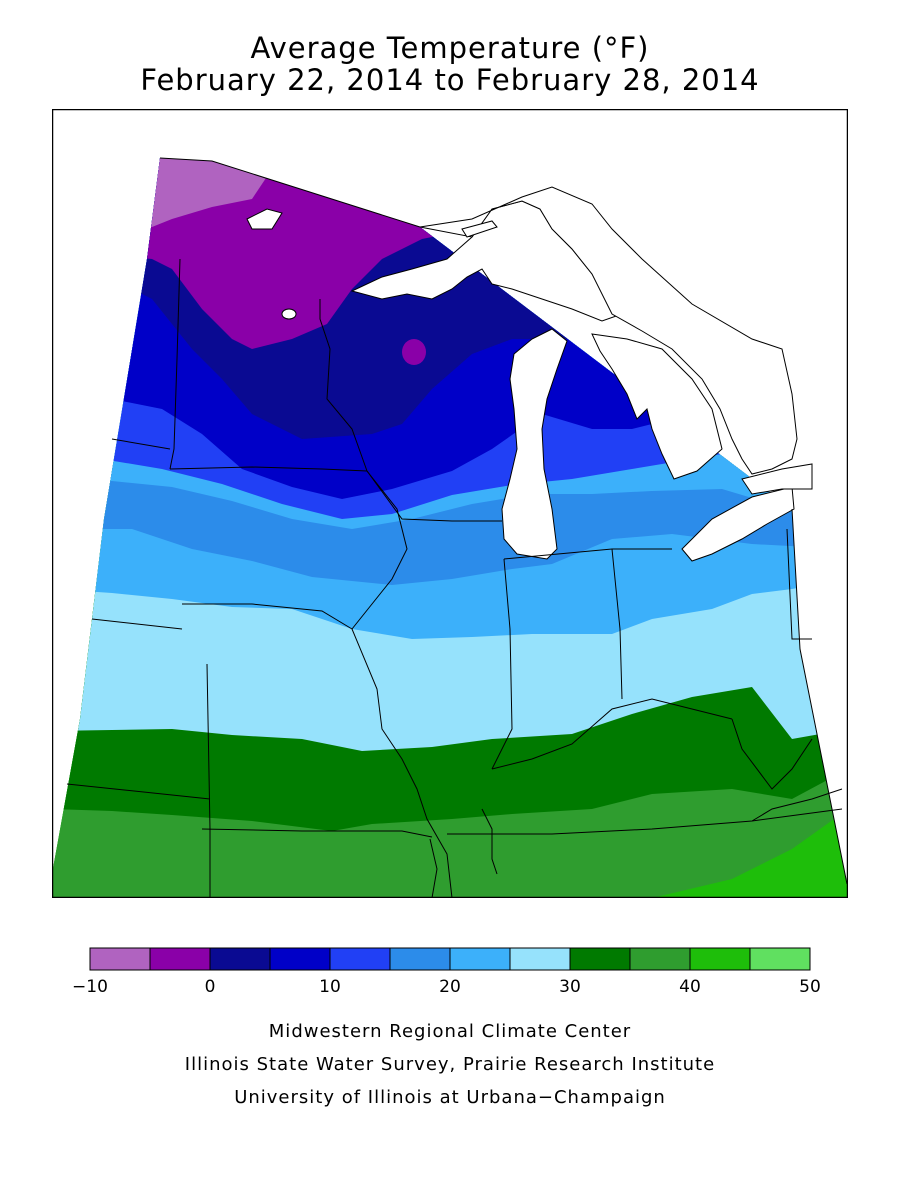 Image resolution: width=900 pixels, height=1200 pixels. I want to click on lake-huron, so click(657, 406).